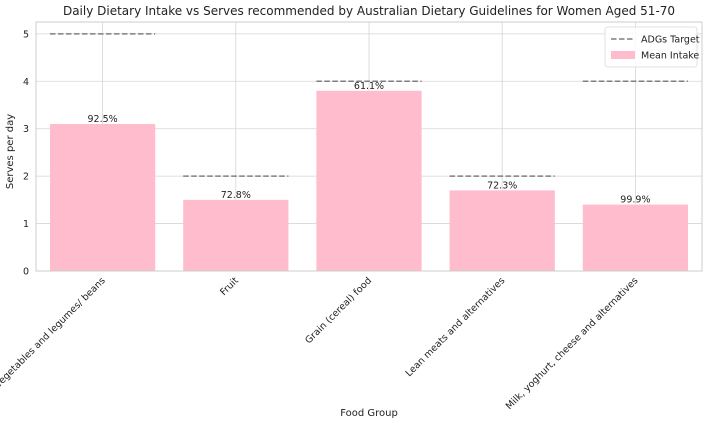 Image resolution: width=712 pixels, height=424 pixels. Describe the element at coordinates (26, 129) in the screenshot. I see `y-tick-label: 3` at that location.